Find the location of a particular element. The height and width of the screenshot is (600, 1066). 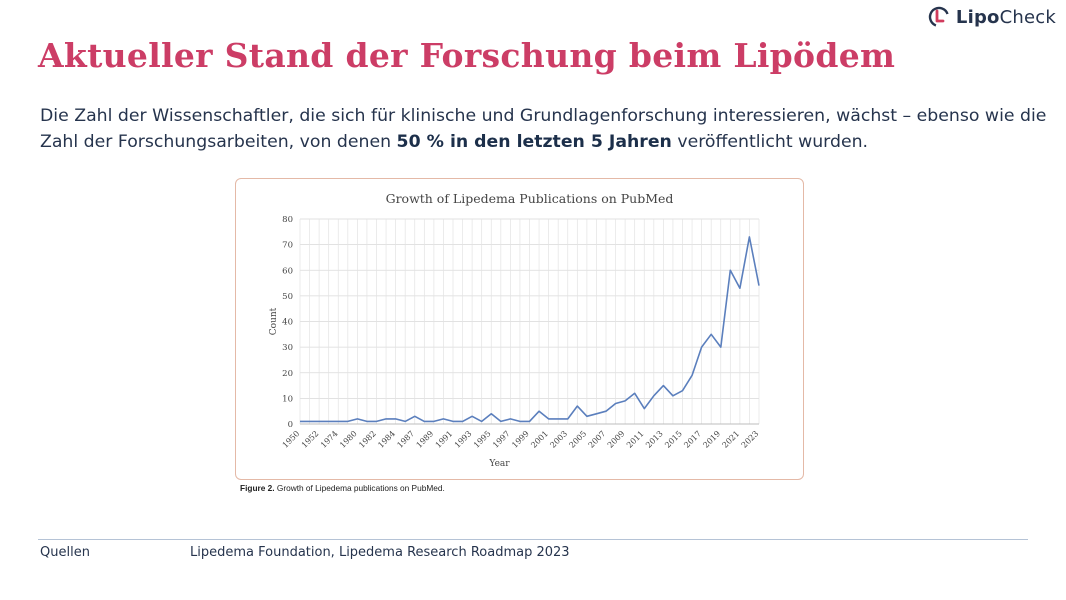

x-tick-label: 2013 is located at coordinates (654, 439).